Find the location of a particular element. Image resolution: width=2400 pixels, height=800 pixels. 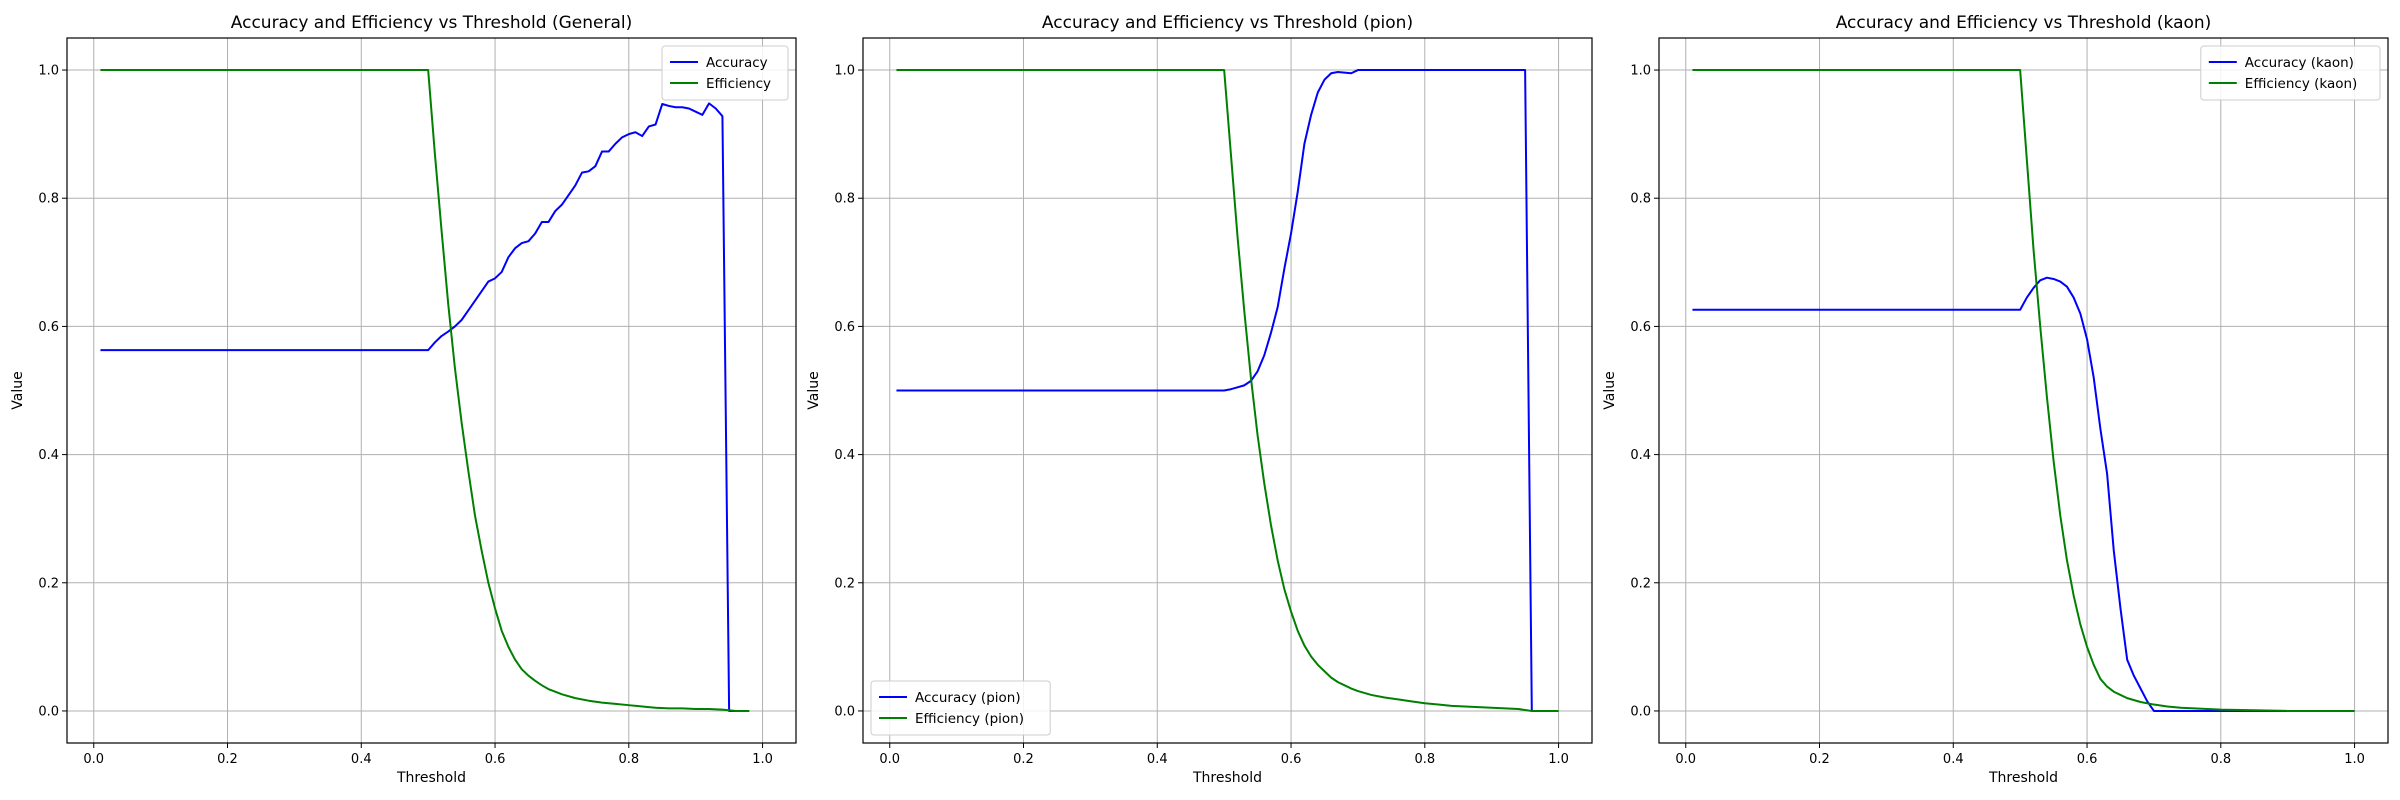

legend: Accuracy (kaon) Efficiency (kaon) is located at coordinates (2290, 73).